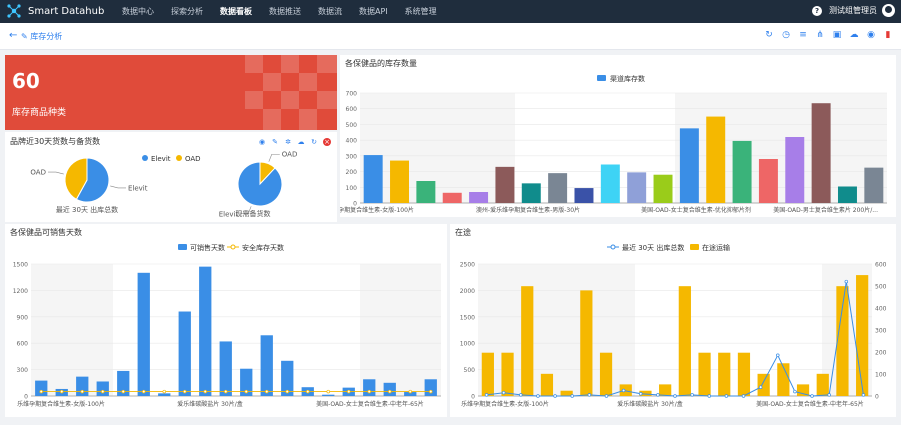 The height and width of the screenshot is (425, 901). I want to click on legend-label: OAD, so click(193, 159).